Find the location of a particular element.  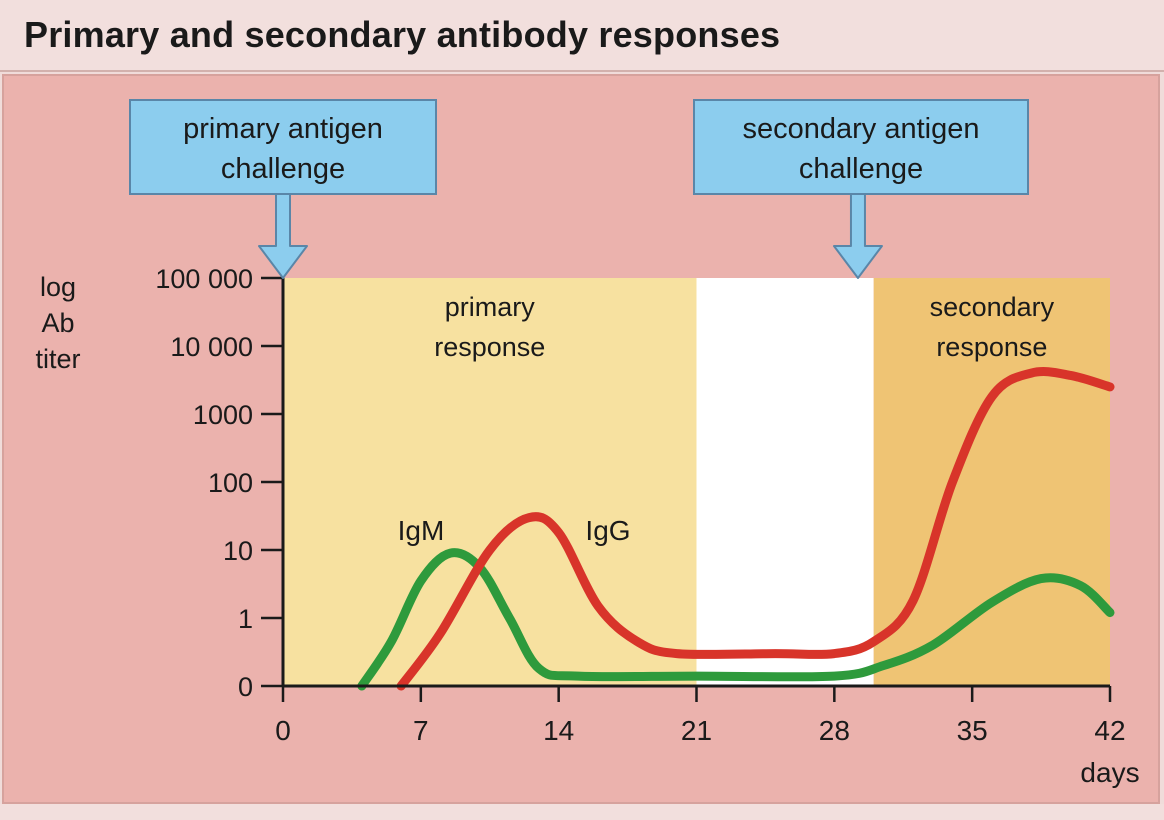

y-tick-label: 1 is located at coordinates (245, 619).